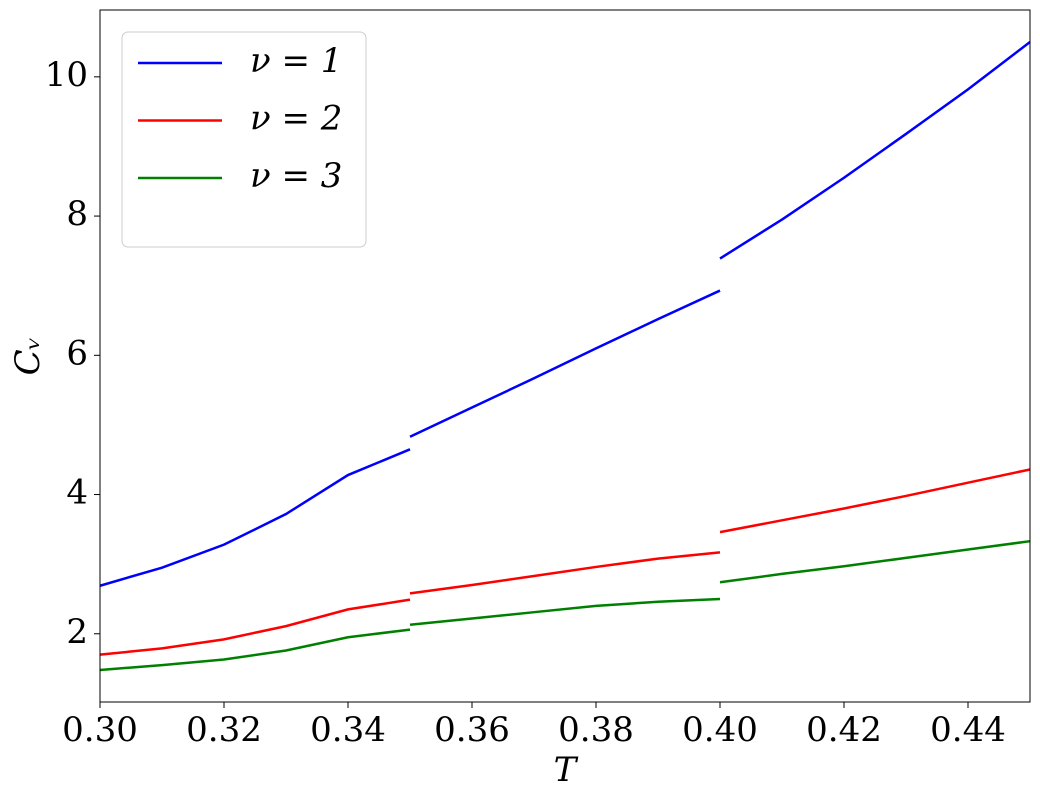  Describe the element at coordinates (77, 353) in the screenshot. I see `y-tick-label: 6` at that location.